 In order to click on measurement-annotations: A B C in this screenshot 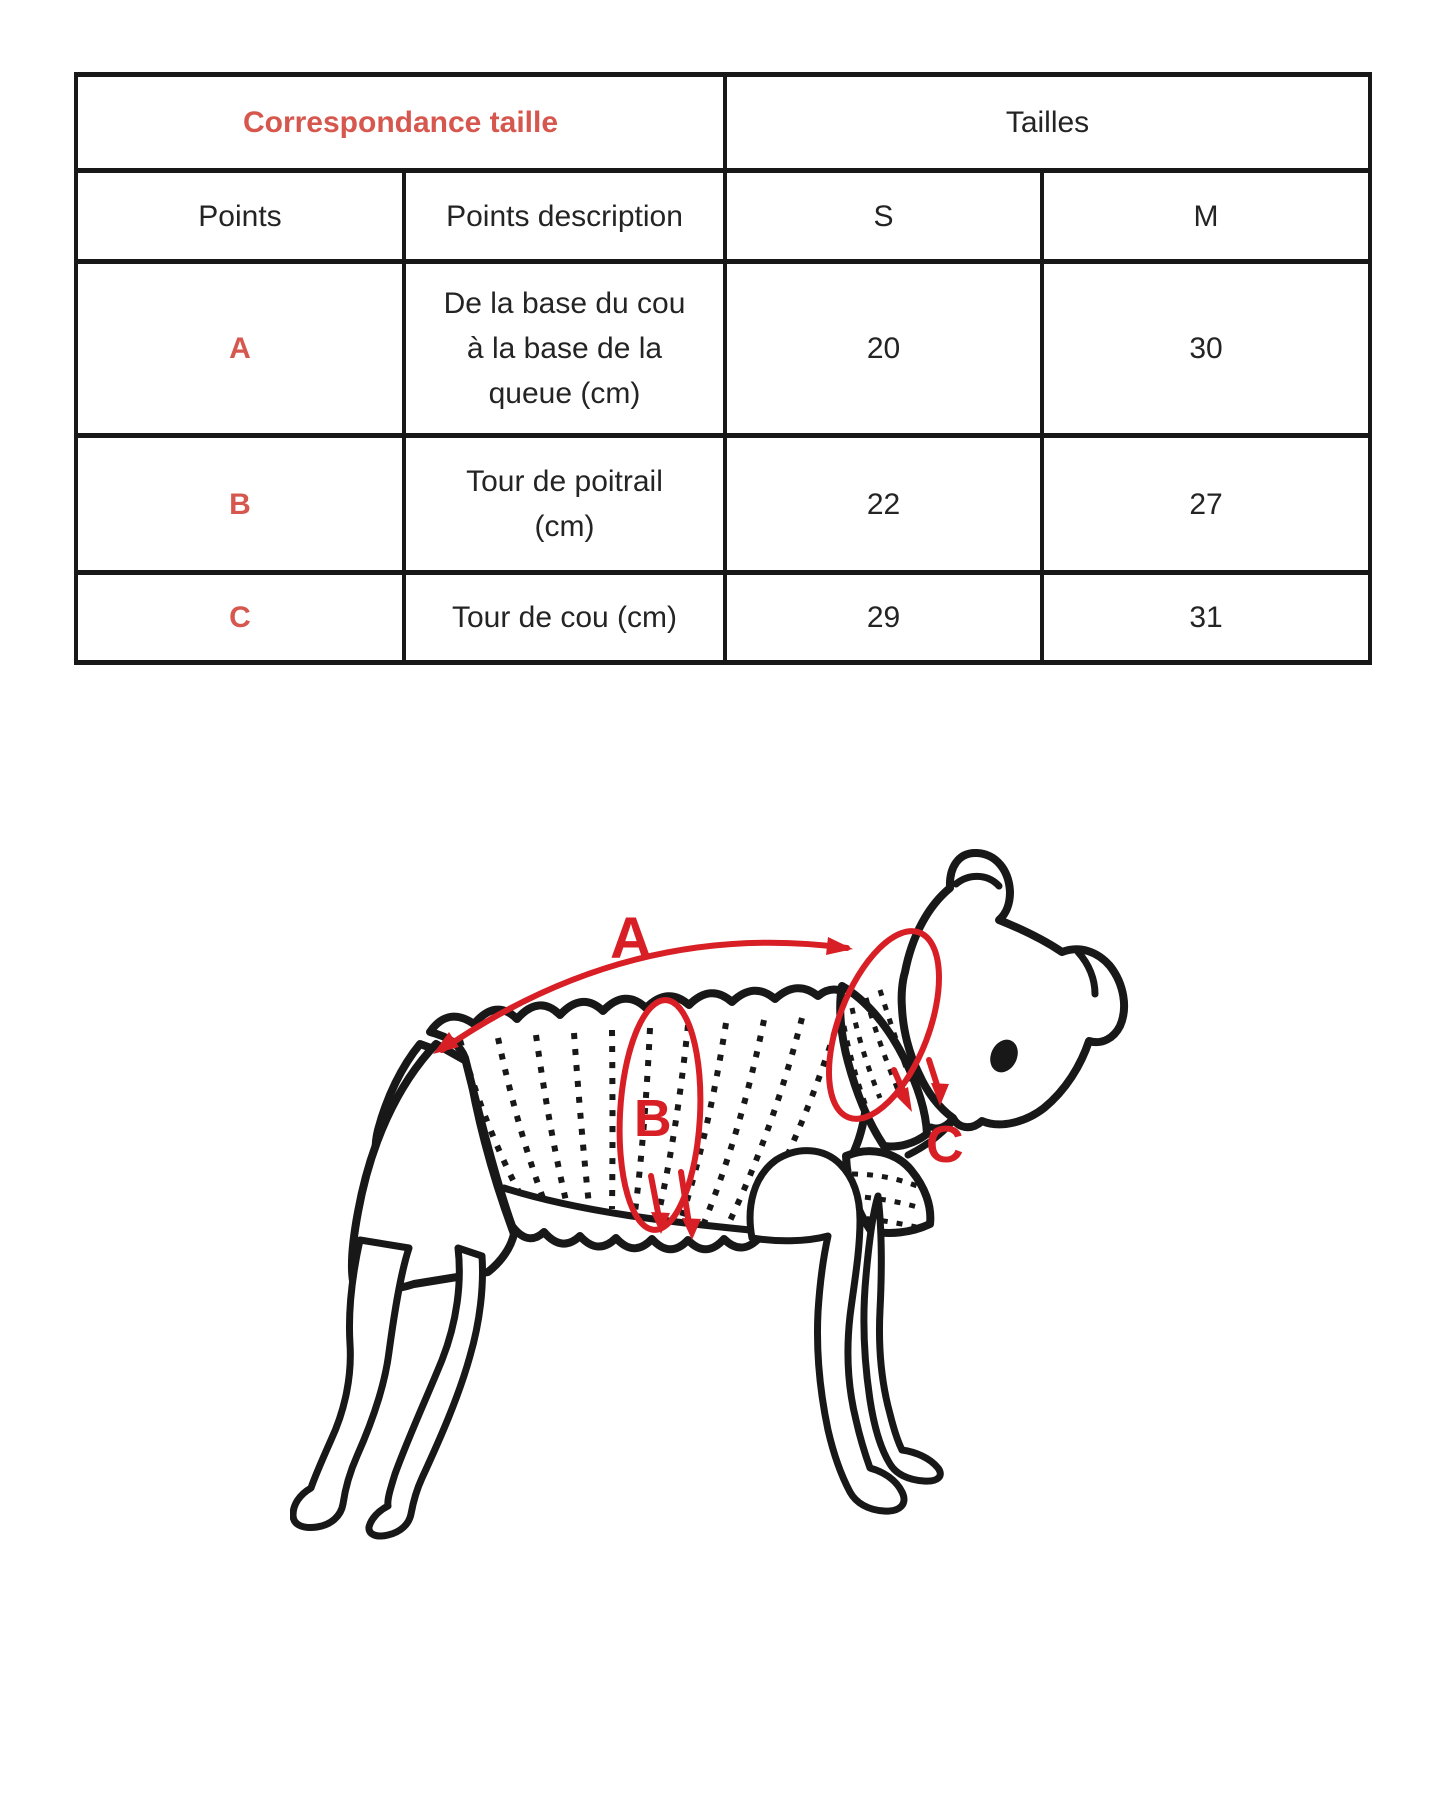, I will do `click(698, 1073)`.